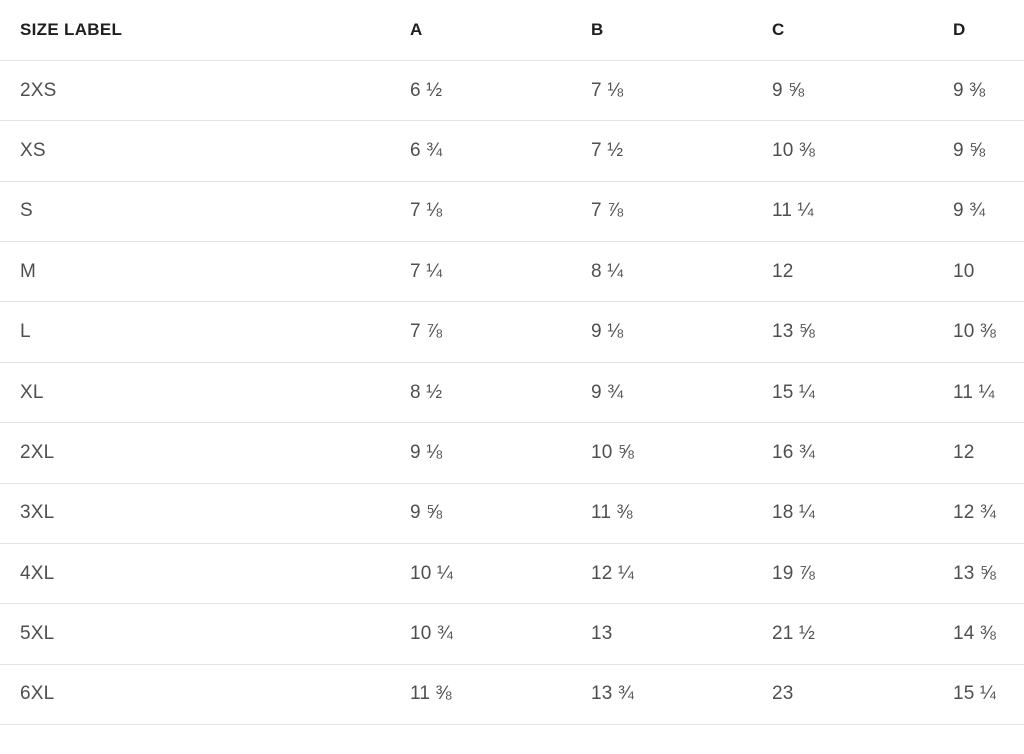 The width and height of the screenshot is (1024, 754). I want to click on table-row: 5XL 10 ¾ 13 21 ½ 14 ⅜, so click(512, 634).